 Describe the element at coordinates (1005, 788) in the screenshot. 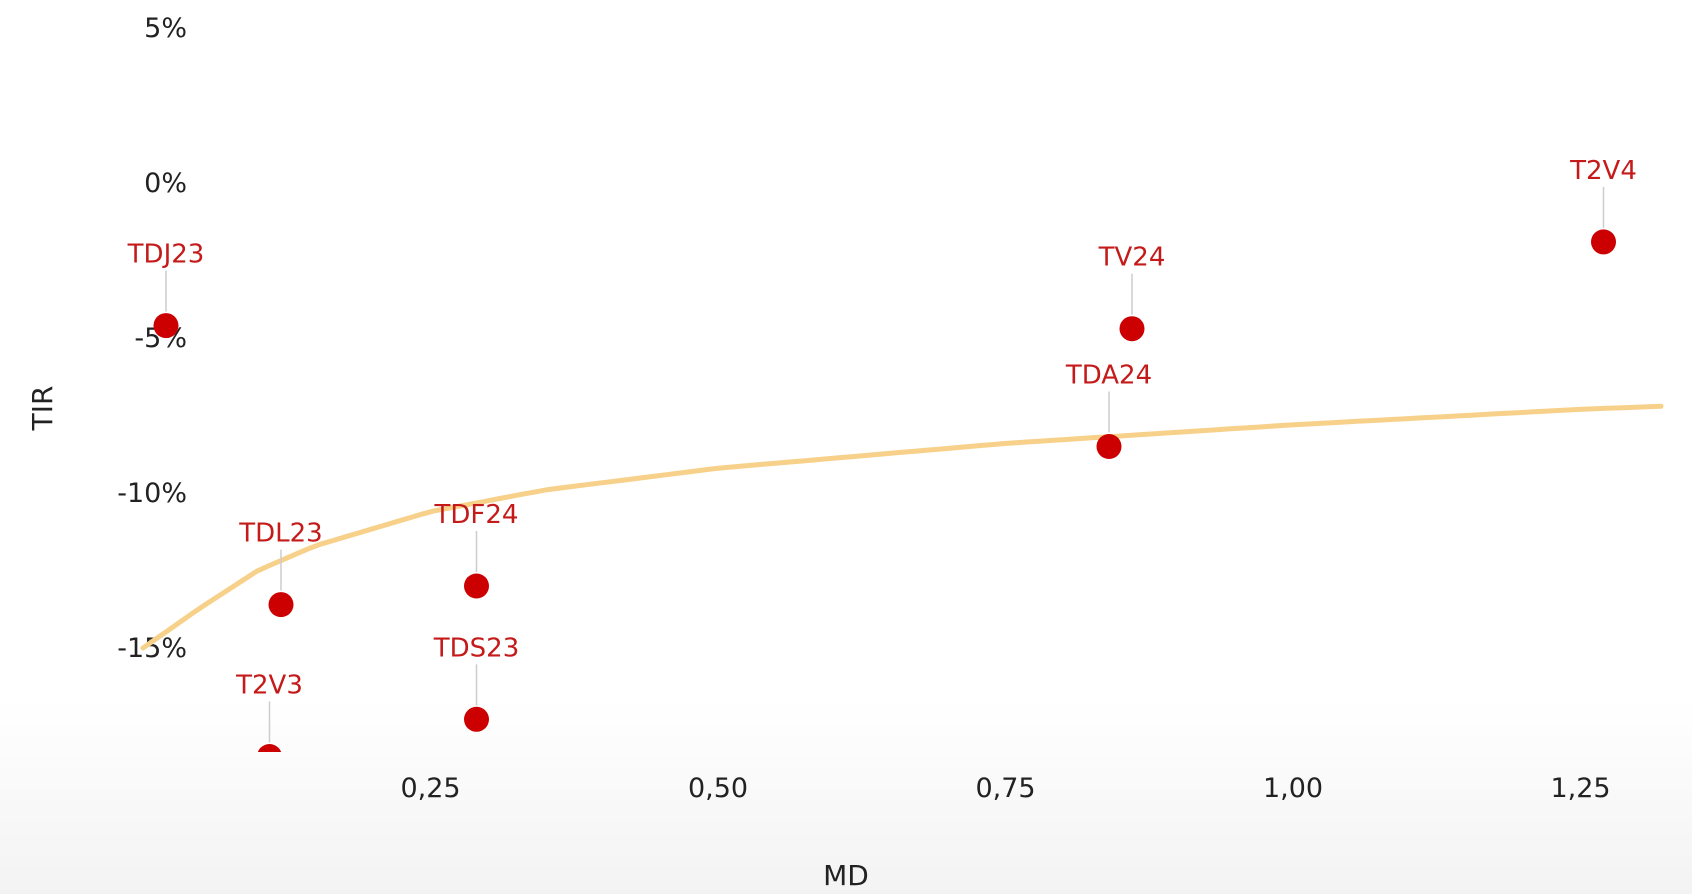

I see `x-tick-label: 0,75` at that location.